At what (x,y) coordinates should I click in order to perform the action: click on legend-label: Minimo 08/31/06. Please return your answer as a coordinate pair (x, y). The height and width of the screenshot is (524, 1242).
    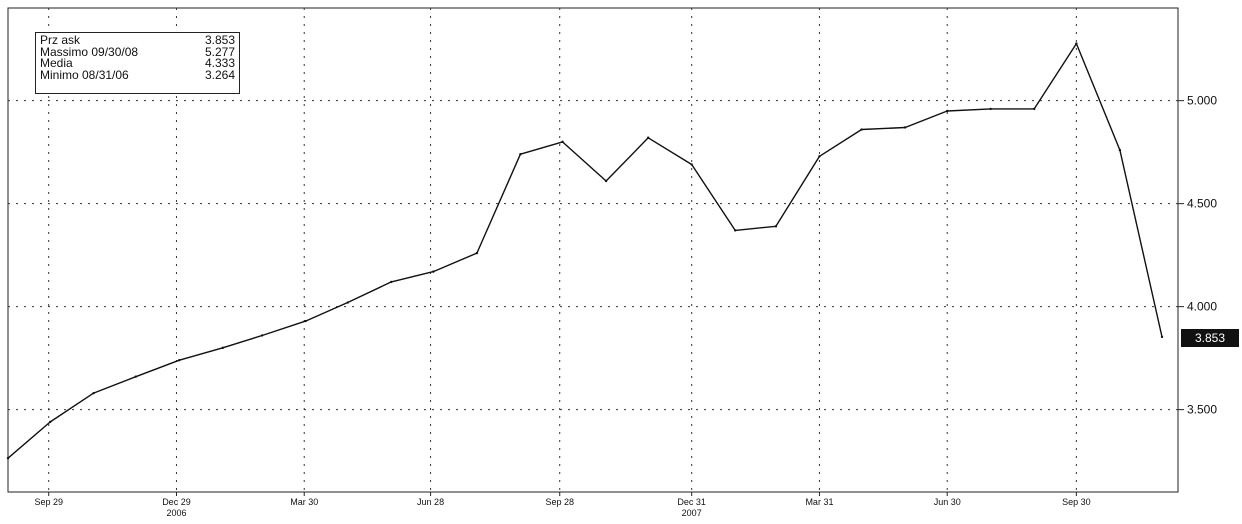
    Looking at the image, I should click on (84, 74).